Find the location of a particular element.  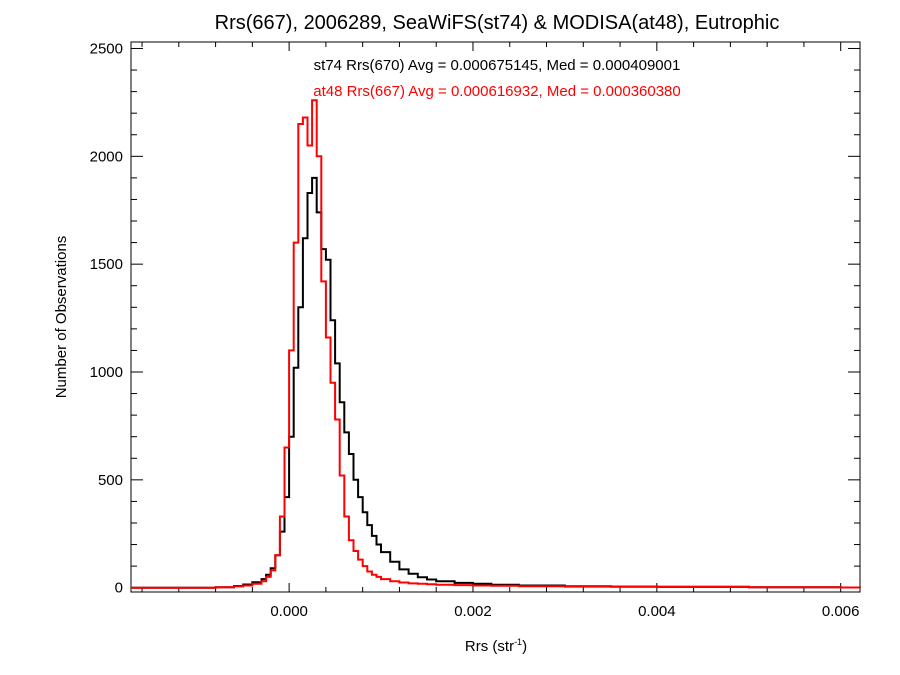

y-axis-title-group: Number of Observations is located at coordinates (61, 317).